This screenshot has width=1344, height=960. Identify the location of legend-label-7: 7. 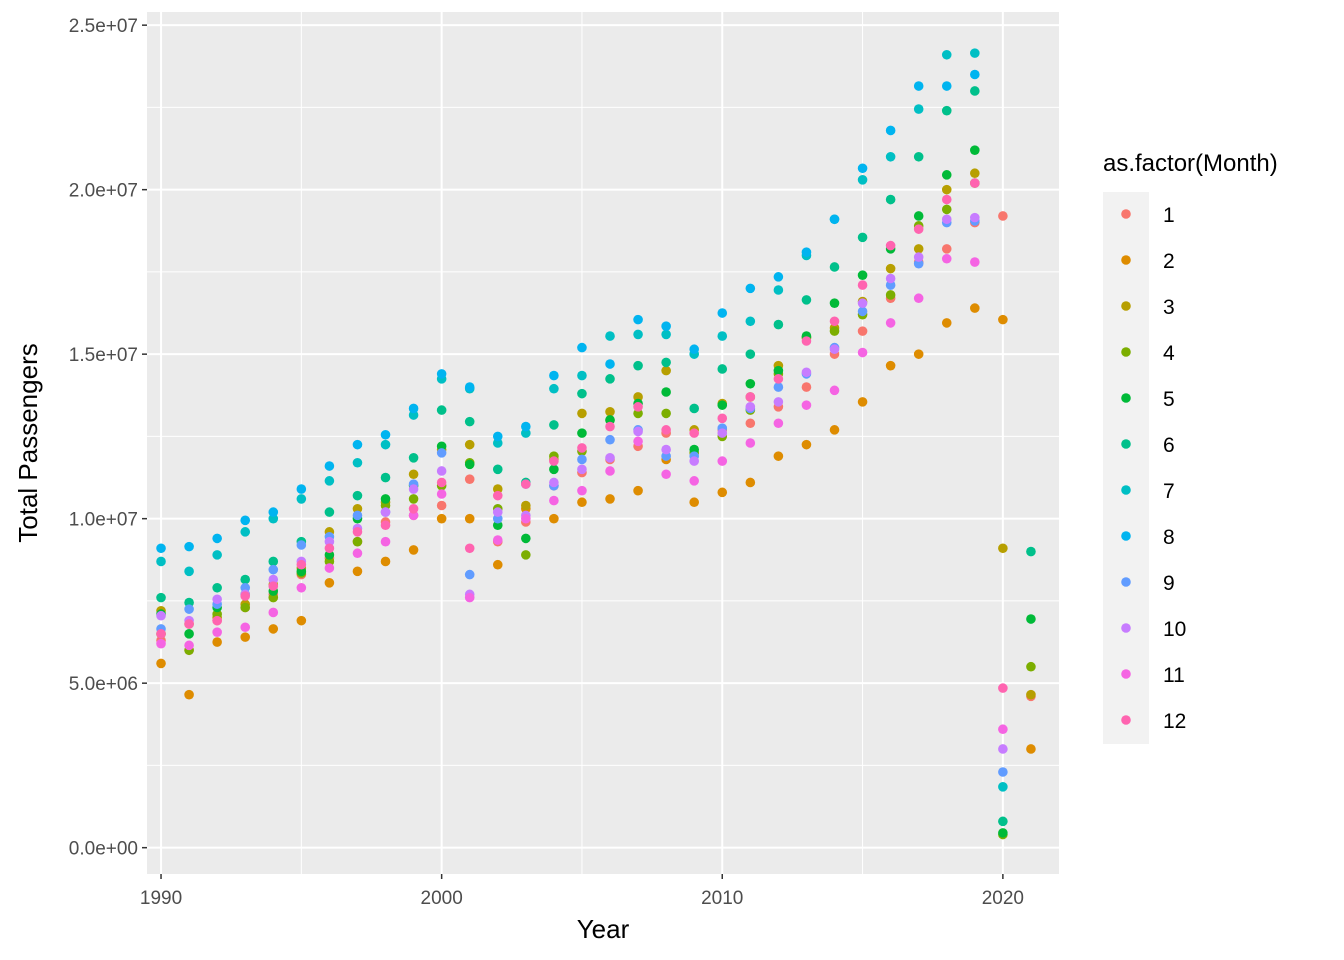
(1169, 491).